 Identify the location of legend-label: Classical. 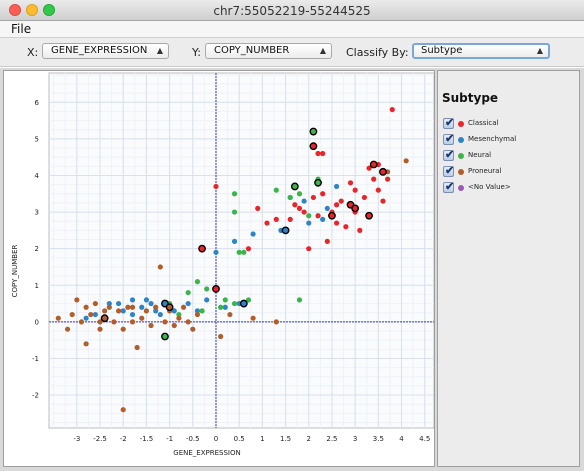
(483, 123).